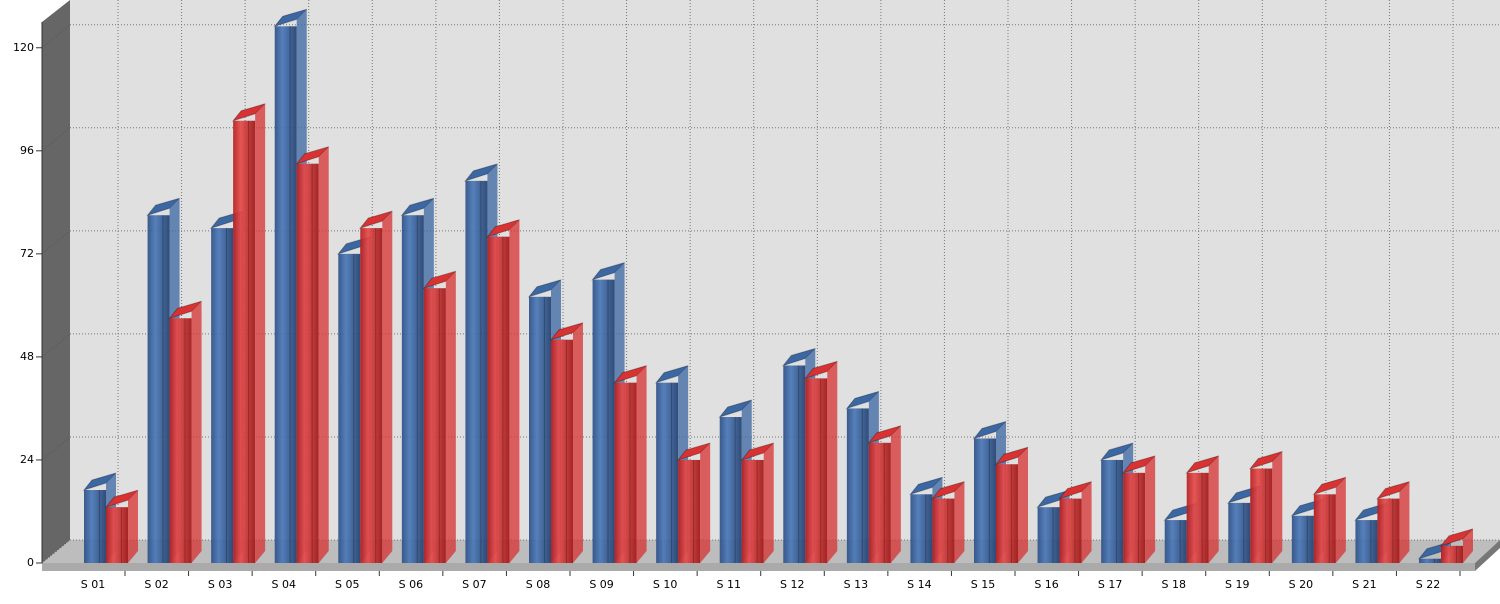  I want to click on floor-edge, so click(758, 567).